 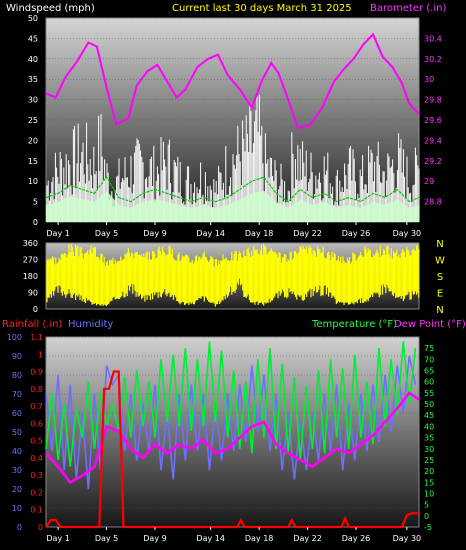 I want to click on rain-y-tick-label: 1, so click(x=40, y=354).